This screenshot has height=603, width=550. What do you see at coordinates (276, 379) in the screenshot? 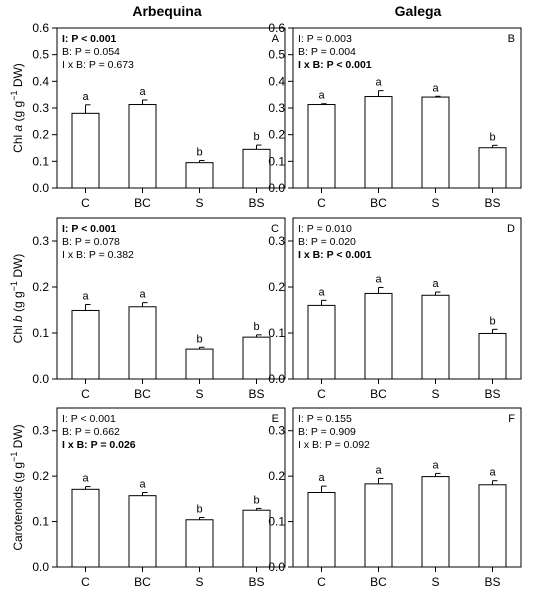
I see `panel-d-ytick-label: 0.0` at bounding box center [276, 379].